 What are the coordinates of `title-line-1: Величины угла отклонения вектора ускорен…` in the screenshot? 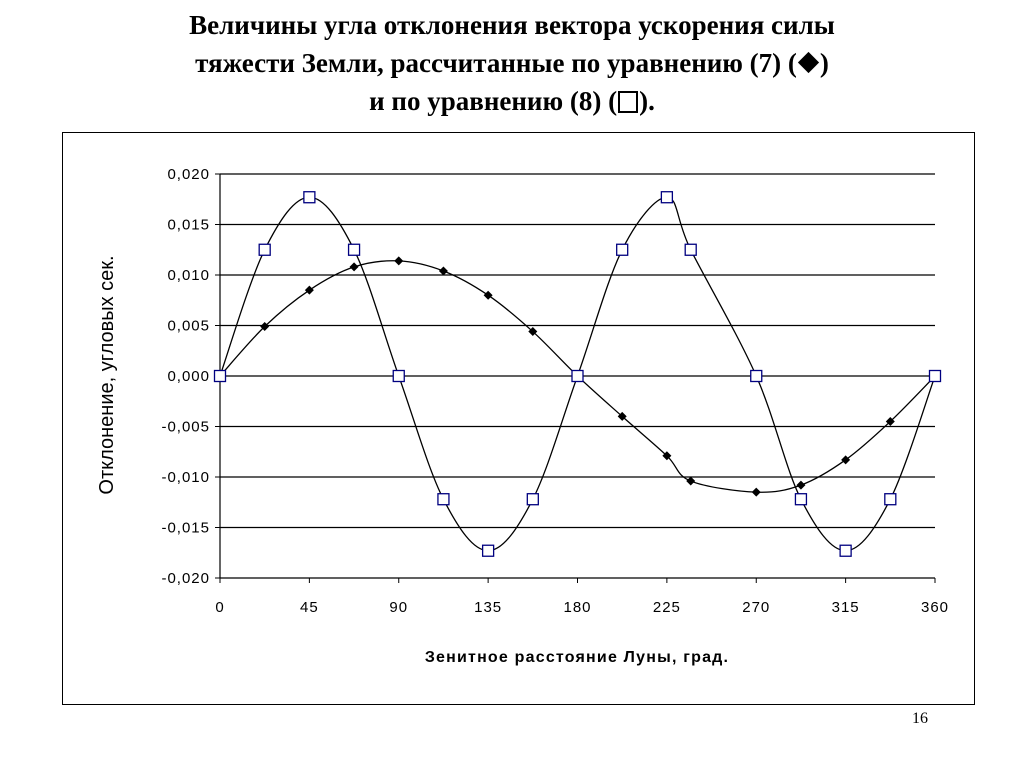 It's located at (512, 25).